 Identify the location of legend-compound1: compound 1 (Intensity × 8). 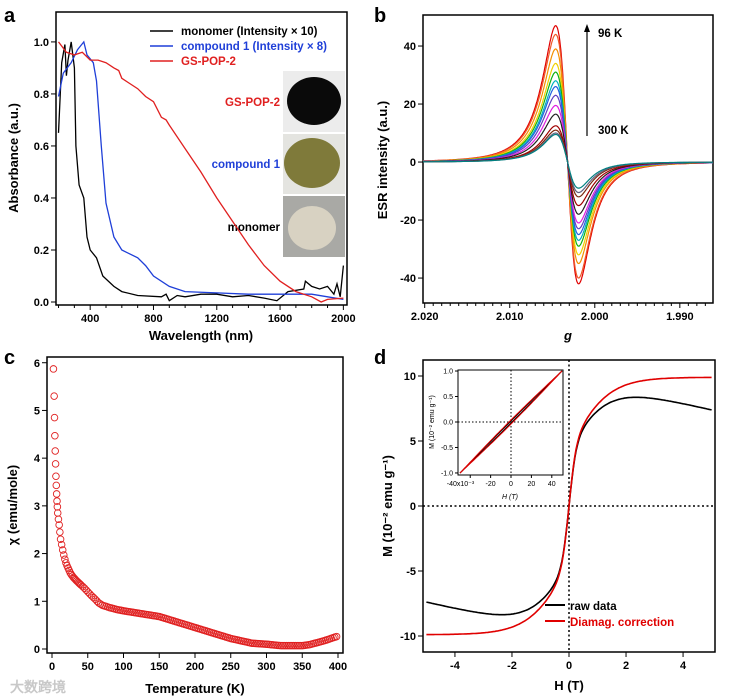
(254, 47).